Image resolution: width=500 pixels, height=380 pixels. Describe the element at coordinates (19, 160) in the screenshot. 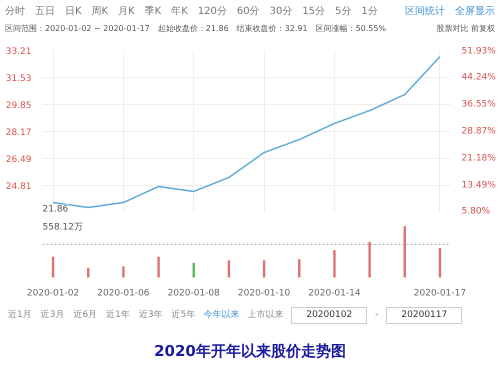

I see `y-tick-label: 26.49` at that location.